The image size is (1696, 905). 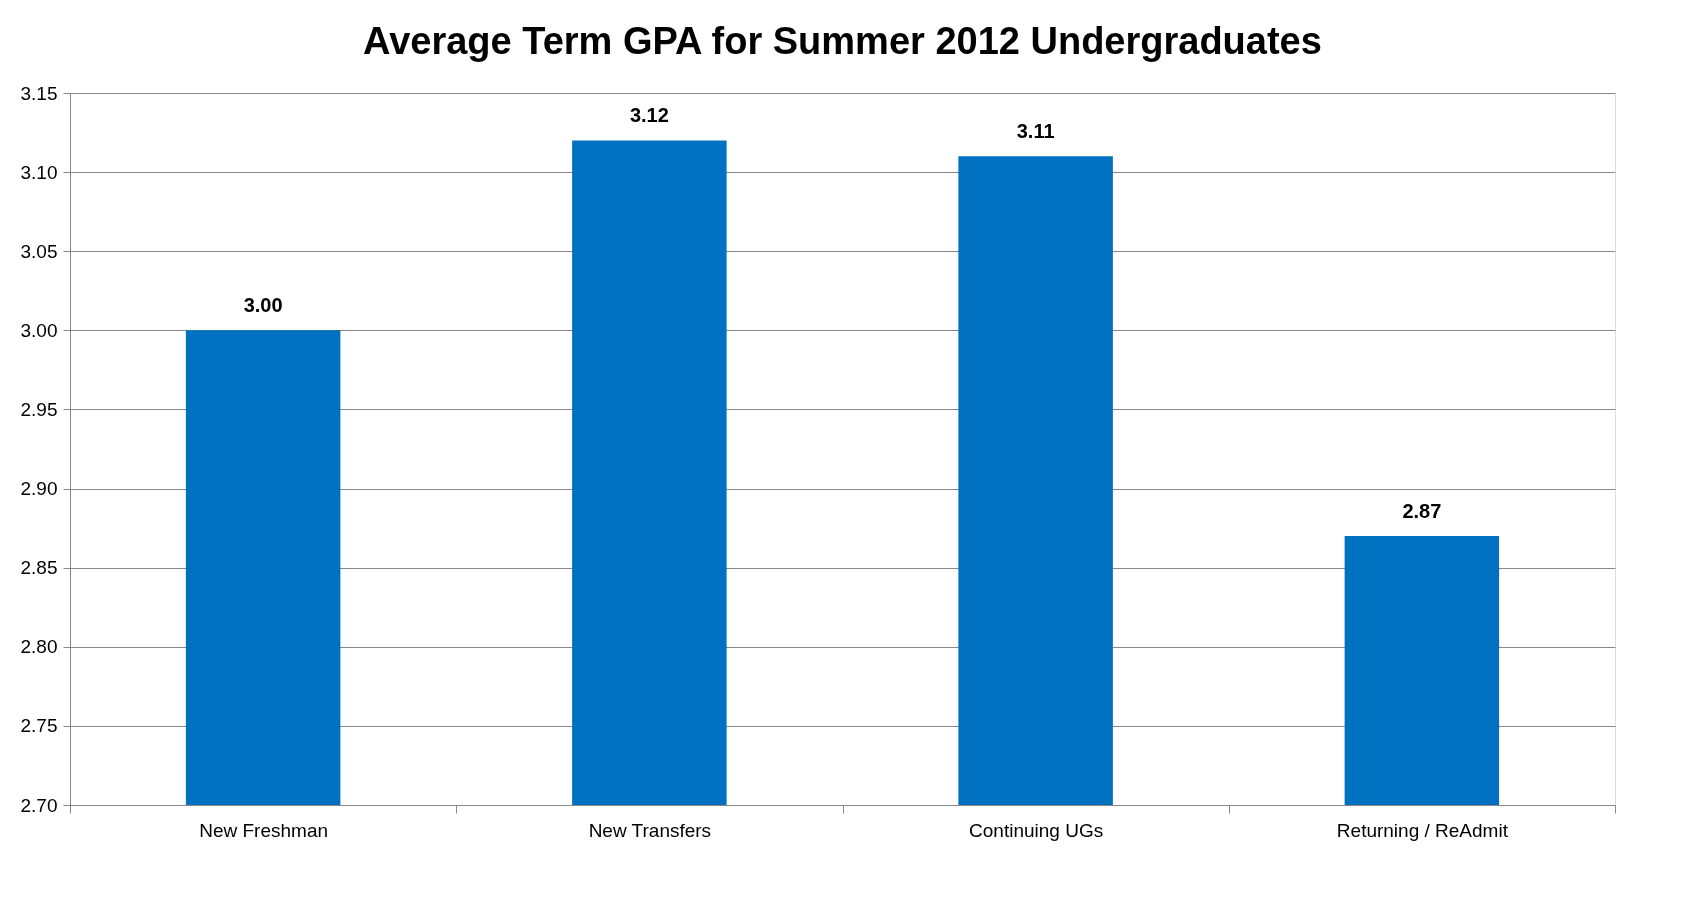 What do you see at coordinates (39, 726) in the screenshot?
I see `y-tick-label: 2.75` at bounding box center [39, 726].